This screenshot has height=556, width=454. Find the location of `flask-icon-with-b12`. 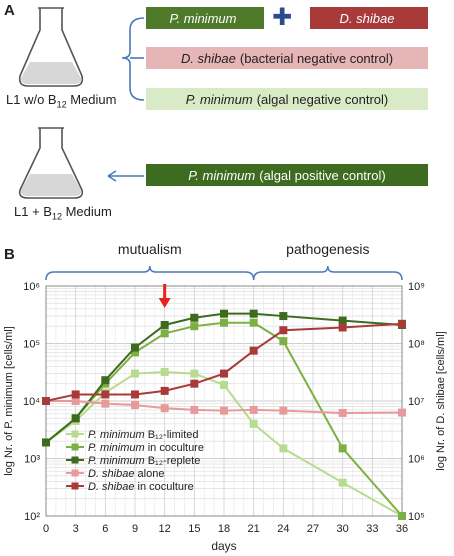

flask-icon-with-b12 is located at coordinates (51, 163).